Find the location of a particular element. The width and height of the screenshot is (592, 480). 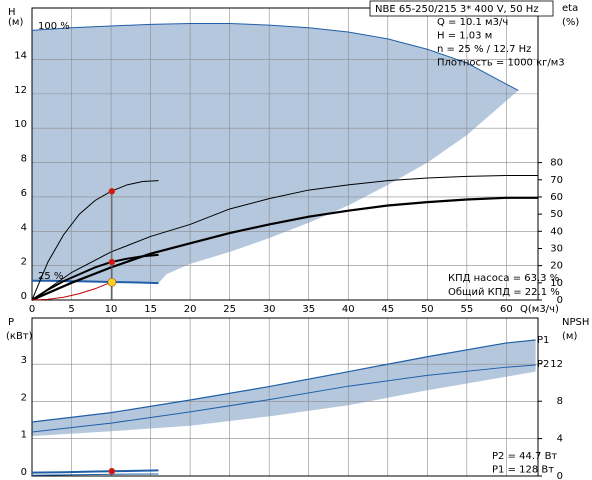

info-text: H = 1.03 м is located at coordinates (464, 36).